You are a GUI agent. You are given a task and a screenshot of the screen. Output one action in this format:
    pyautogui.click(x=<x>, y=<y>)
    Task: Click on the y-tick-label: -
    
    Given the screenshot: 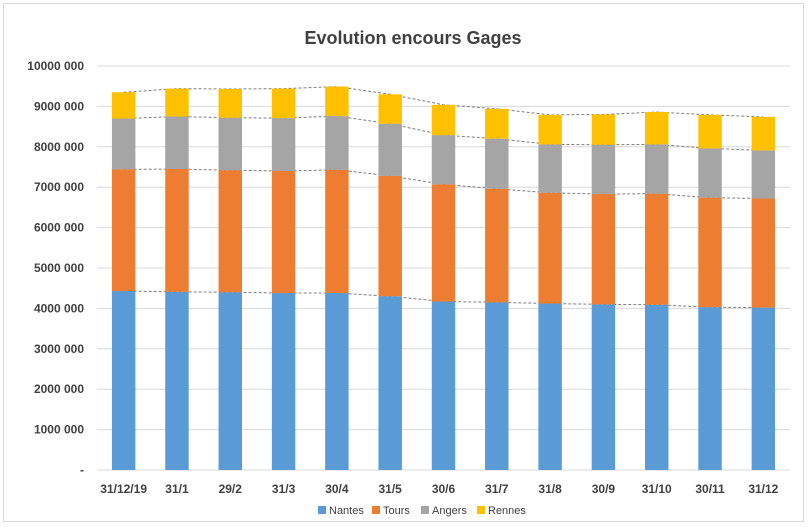 What is the action you would take?
    pyautogui.click(x=82, y=470)
    